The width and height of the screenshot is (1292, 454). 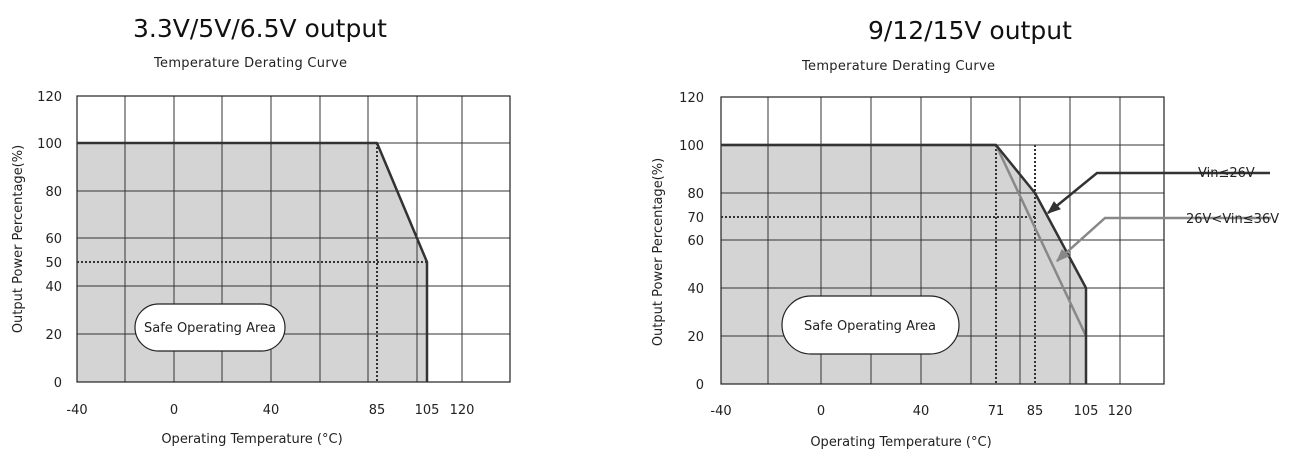 I want to click on y-tick-label: 50, so click(x=53, y=263).